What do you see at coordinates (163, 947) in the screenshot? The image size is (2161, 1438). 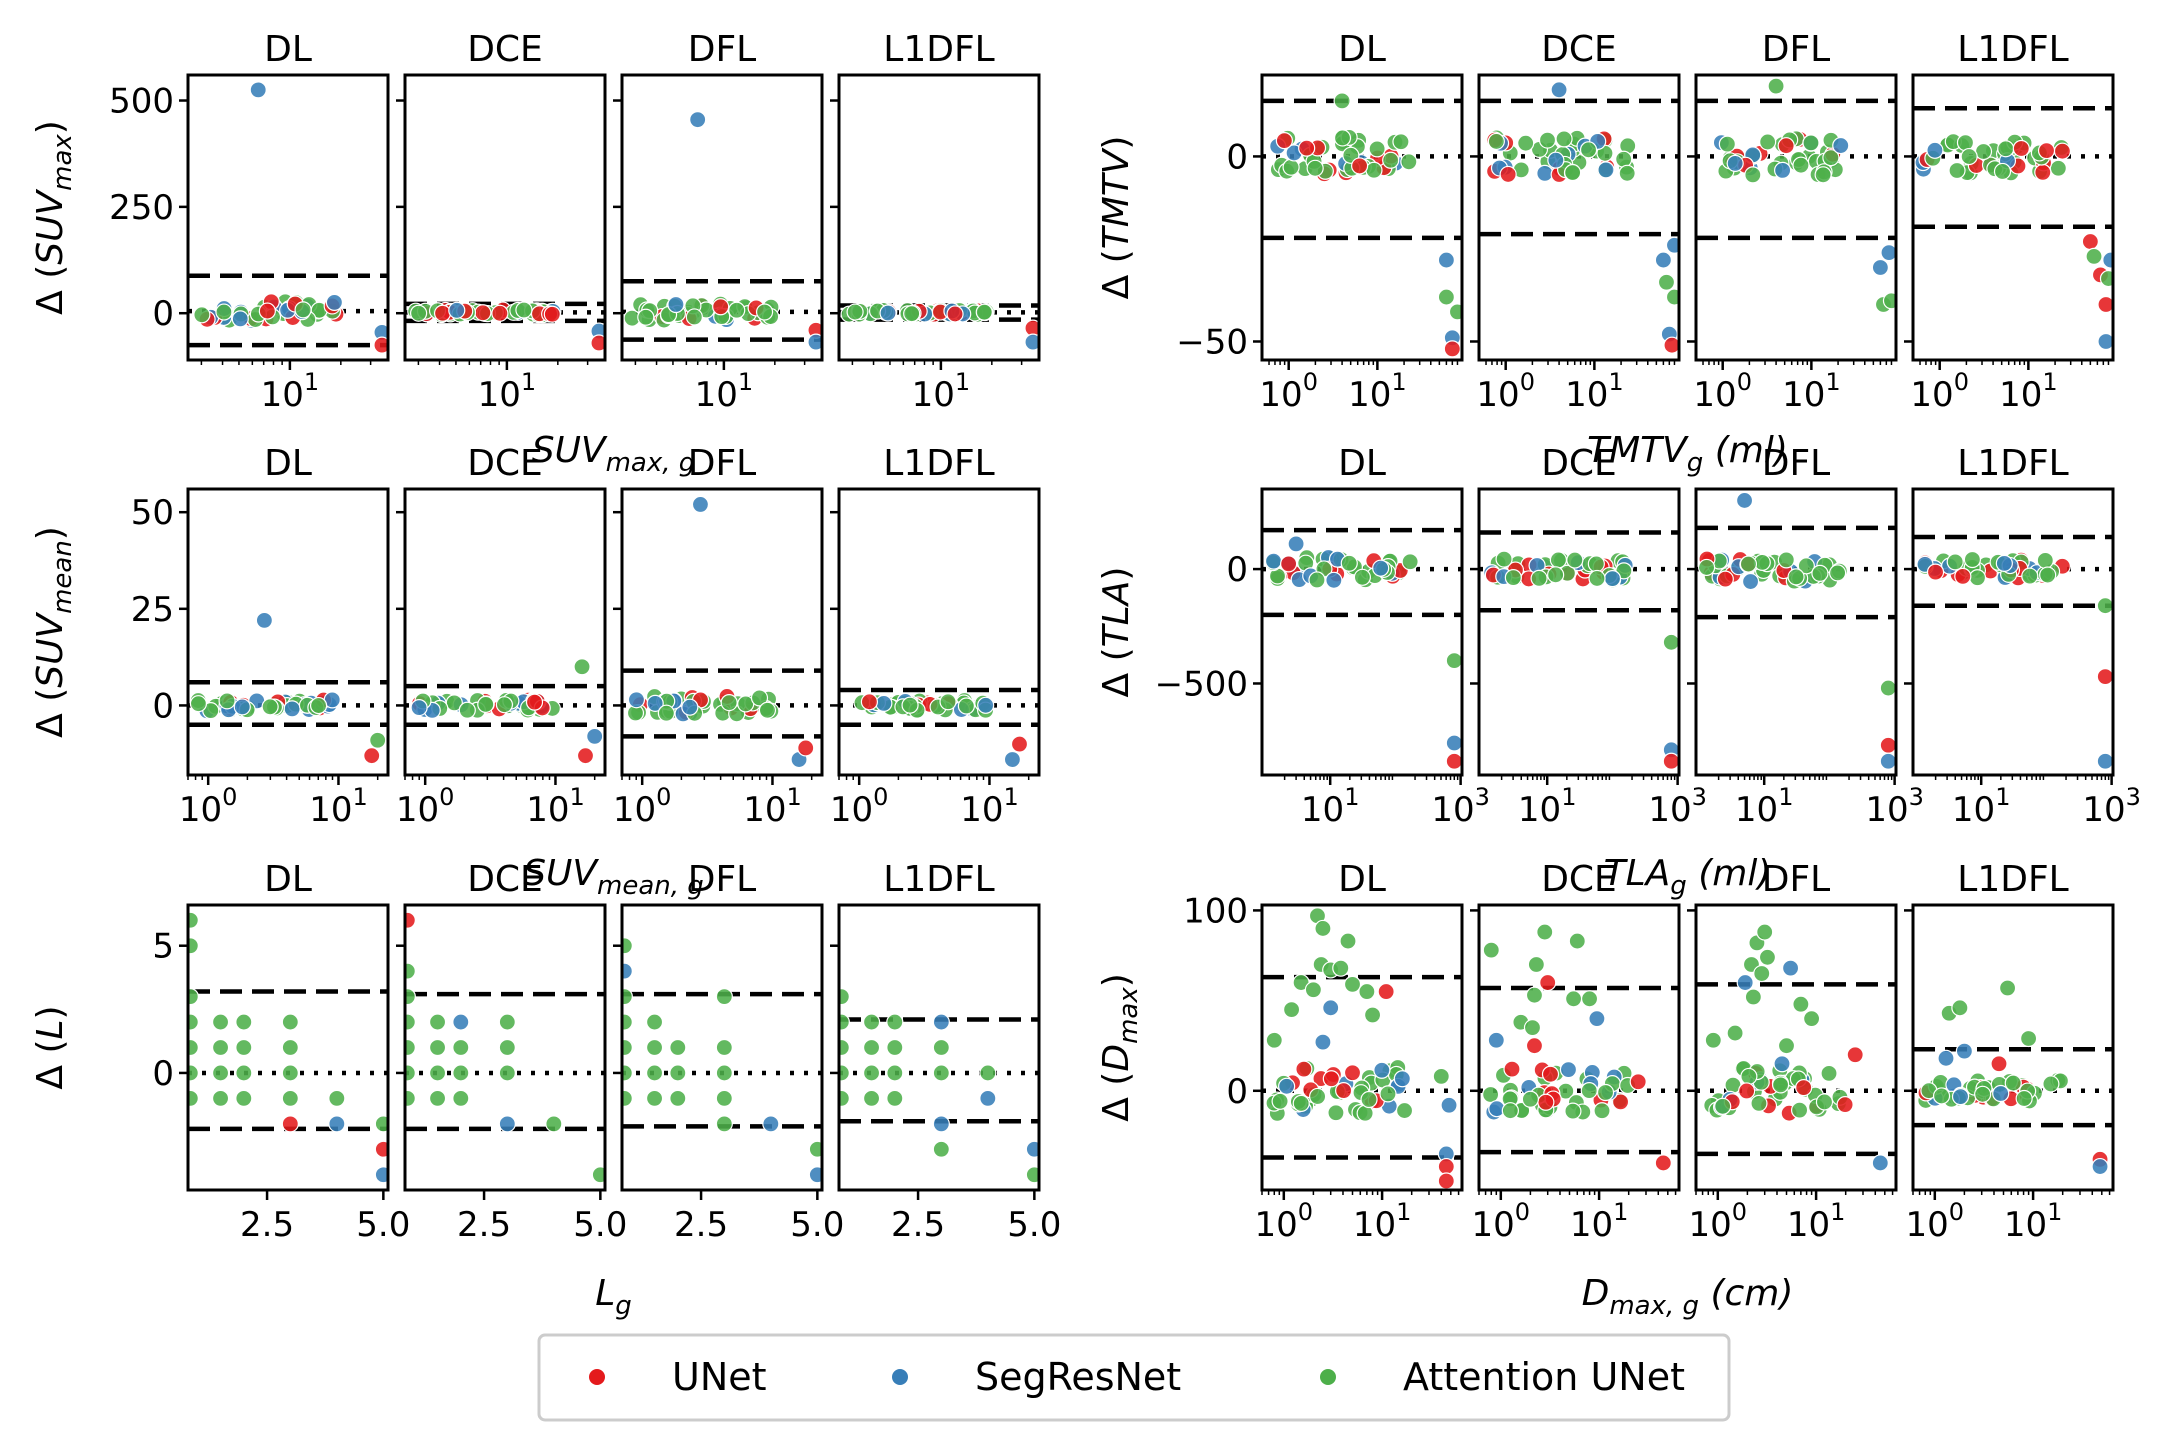 I see `y-tick-label: 5` at bounding box center [163, 947].